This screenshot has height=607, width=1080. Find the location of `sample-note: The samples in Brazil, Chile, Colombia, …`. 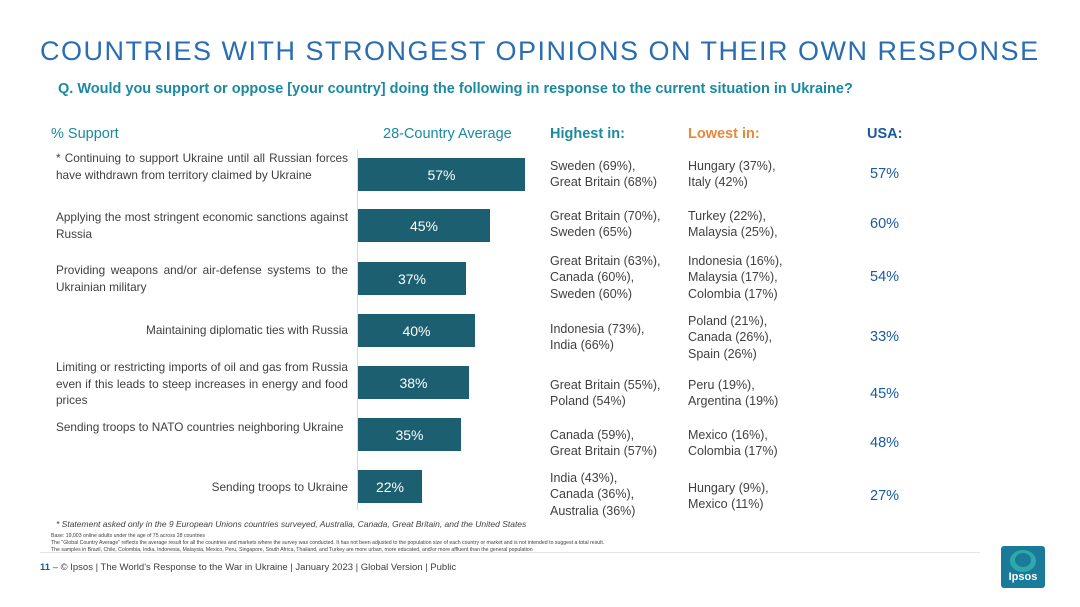

sample-note: The samples in Brazil, Chile, Colombia, … is located at coordinates (292, 550).